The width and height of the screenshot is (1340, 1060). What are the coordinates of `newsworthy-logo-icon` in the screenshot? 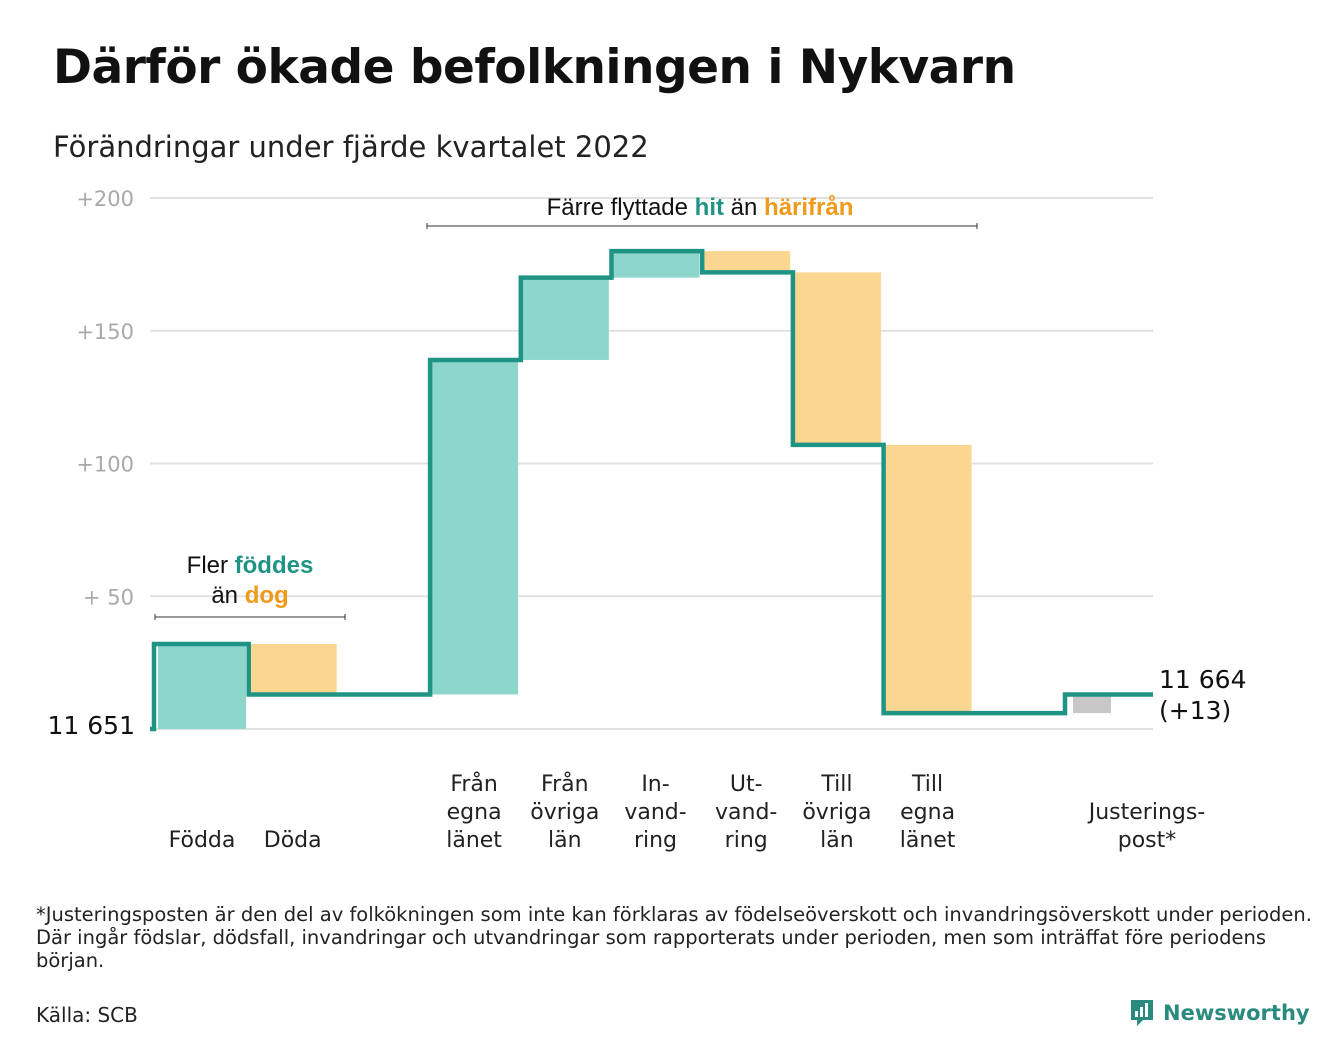 It's located at (1142, 1013).